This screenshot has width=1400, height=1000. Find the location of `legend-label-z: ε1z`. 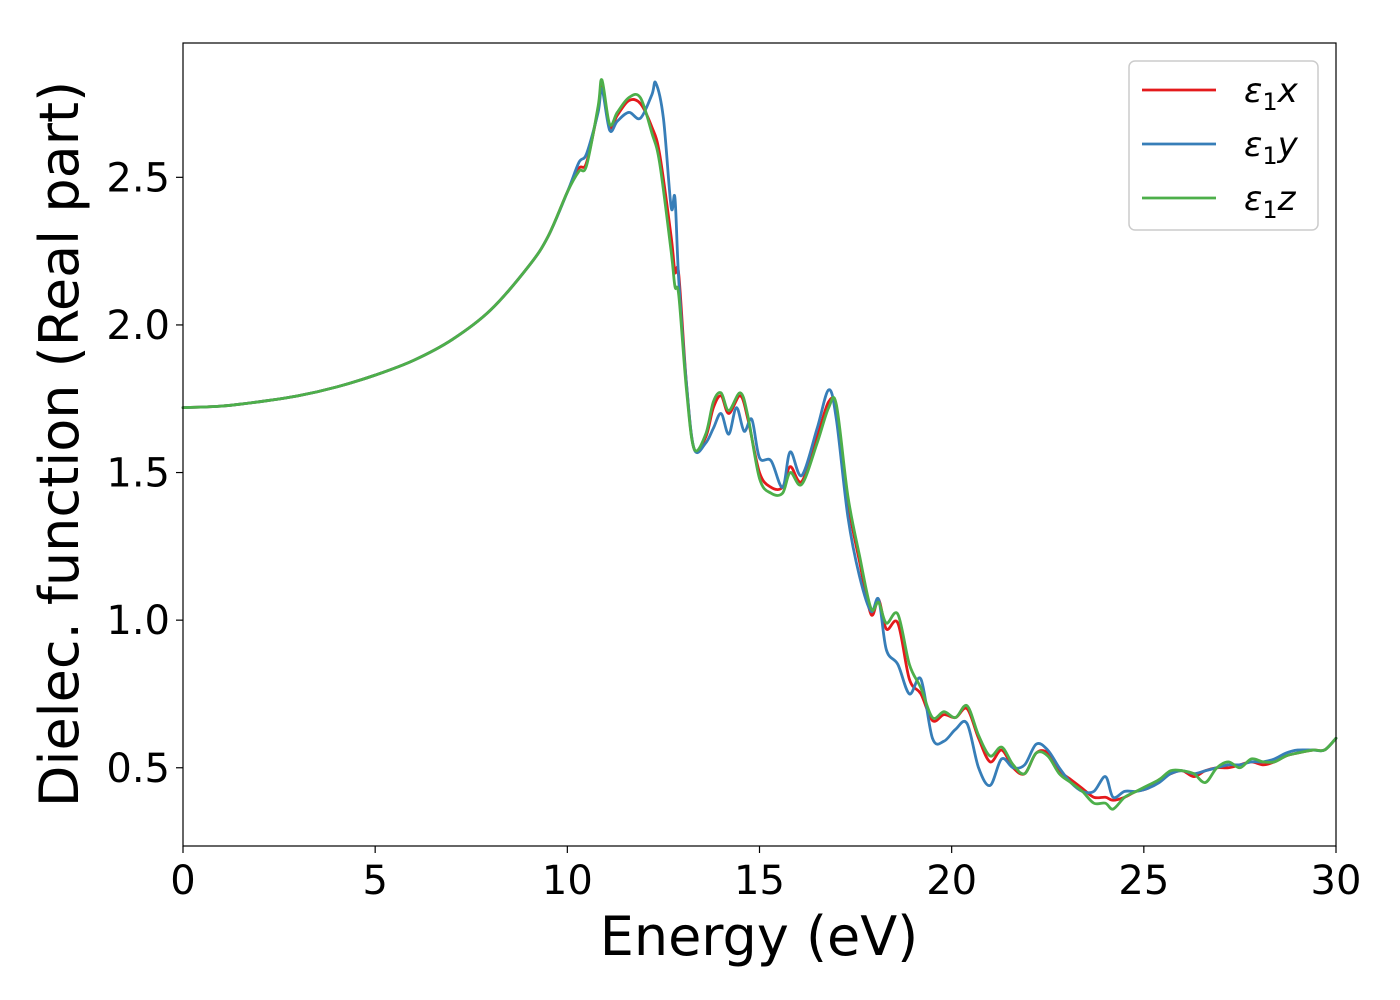

legend-label-z: ε1z is located at coordinates (1270, 201).